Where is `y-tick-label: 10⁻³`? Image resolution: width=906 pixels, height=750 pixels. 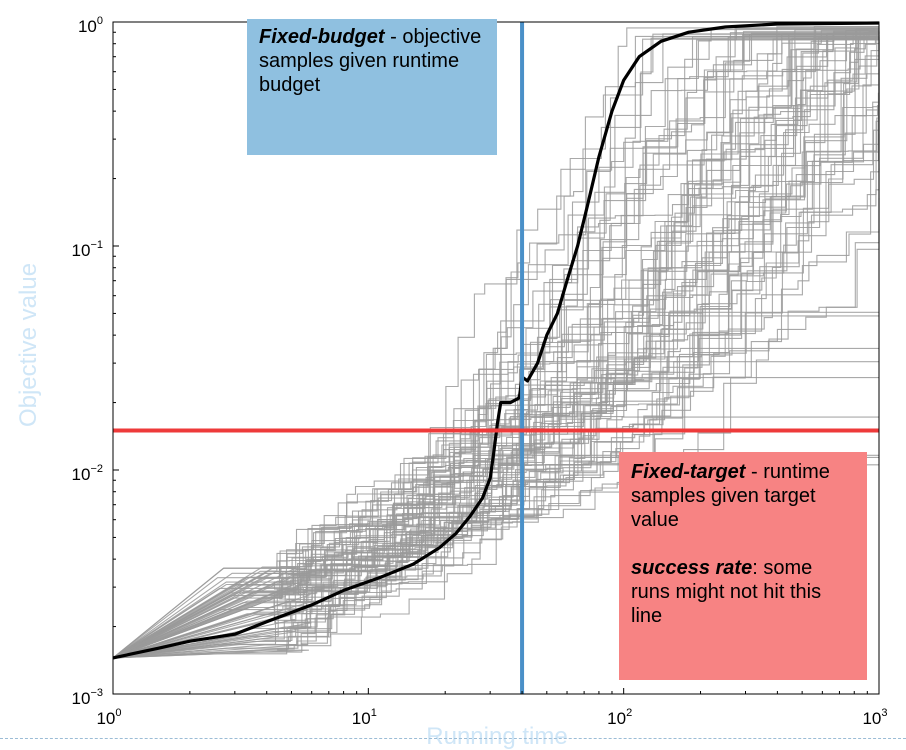 y-tick-label: 10⁻³ is located at coordinates (87, 697).